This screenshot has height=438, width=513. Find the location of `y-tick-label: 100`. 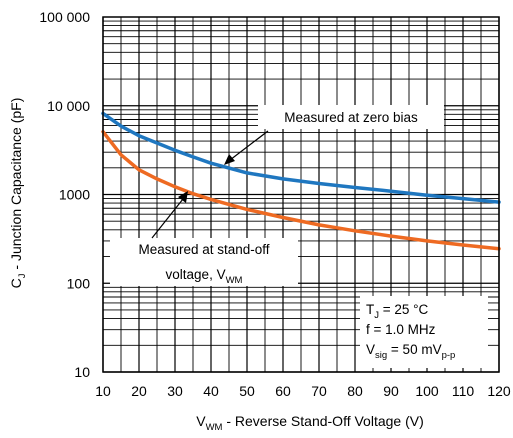

y-tick-label: 100 is located at coordinates (79, 283).